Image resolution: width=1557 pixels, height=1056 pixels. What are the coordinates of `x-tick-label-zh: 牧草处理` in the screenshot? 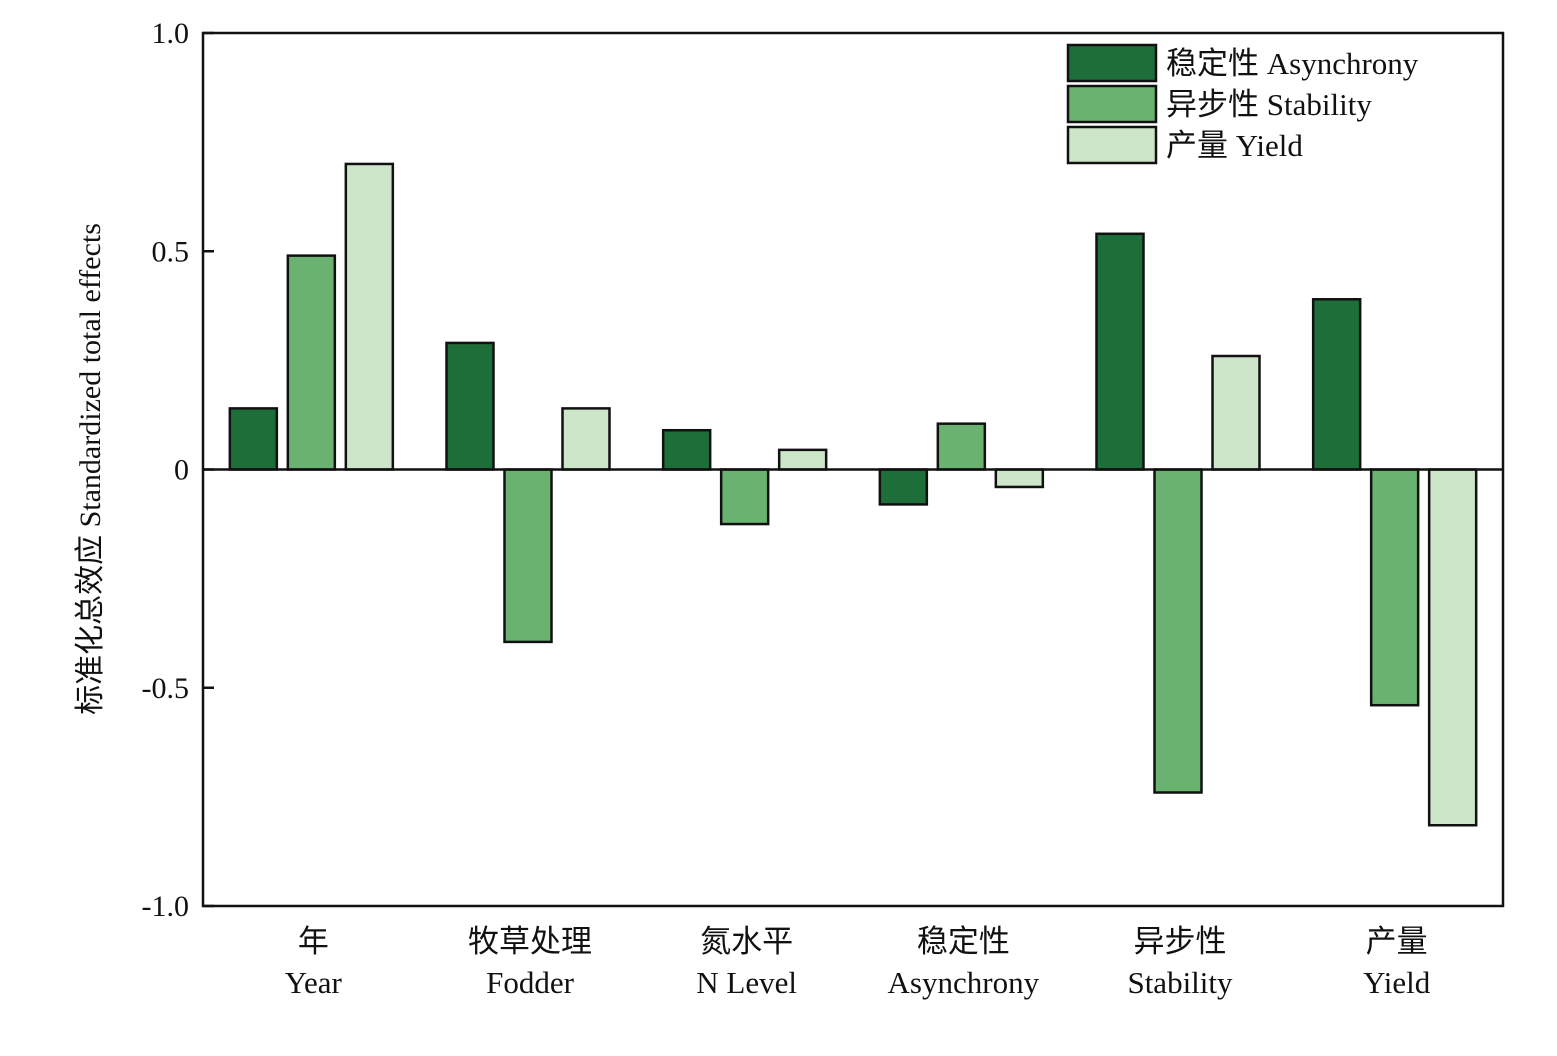 It's located at (530, 941).